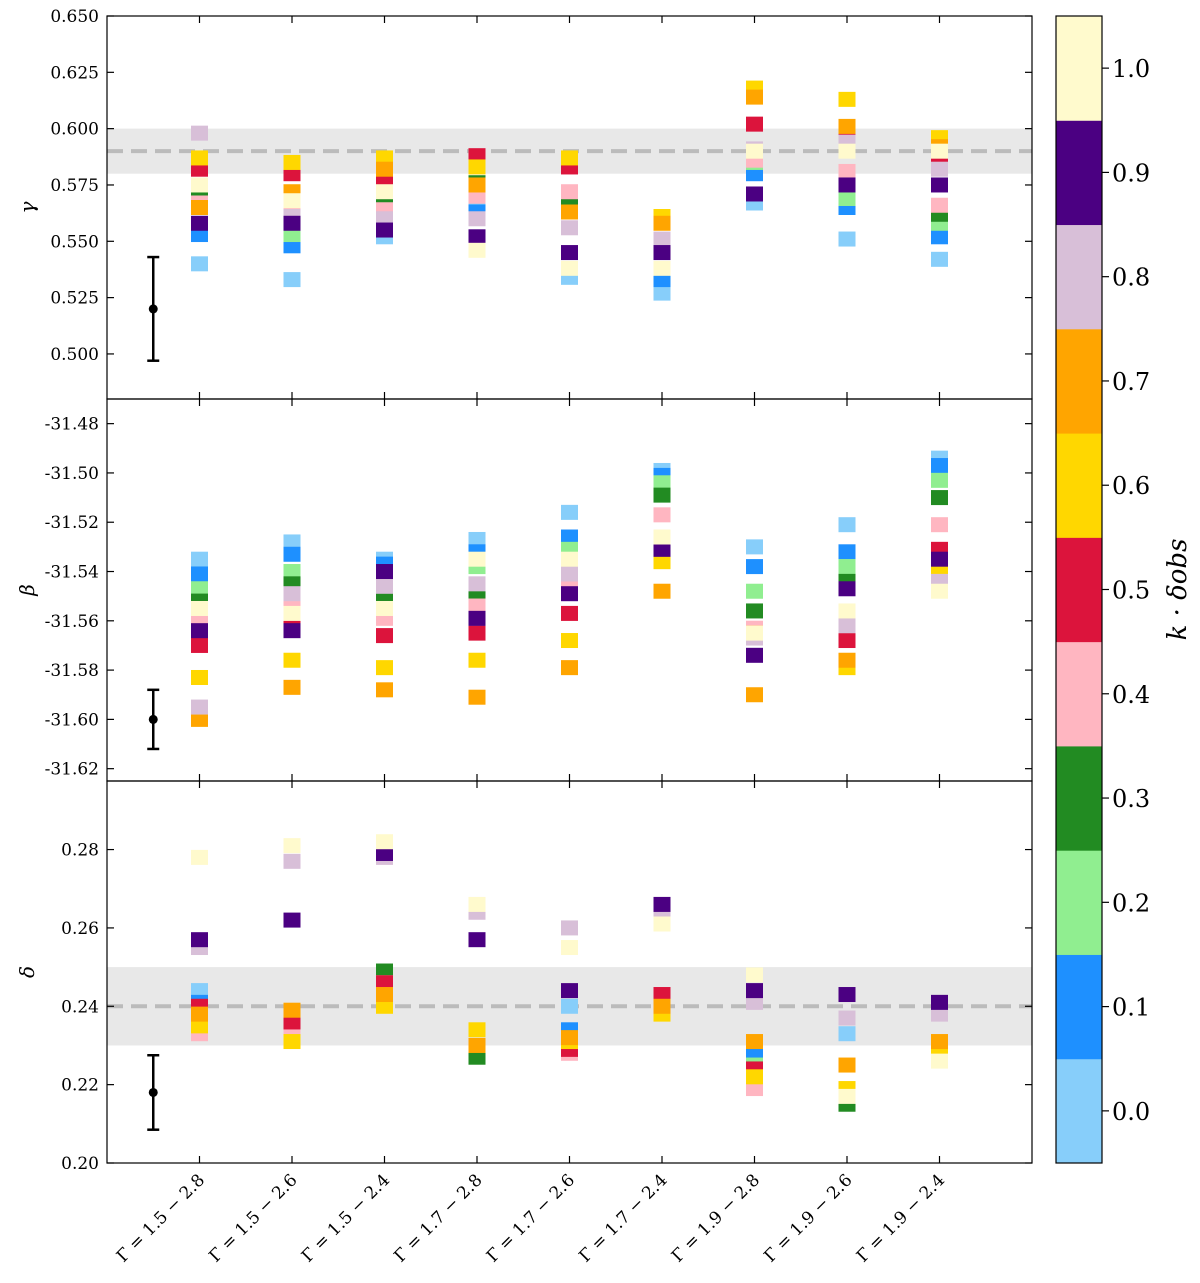  Describe the element at coordinates (80, 851) in the screenshot. I see `y-tick-label: 0.28` at that location.